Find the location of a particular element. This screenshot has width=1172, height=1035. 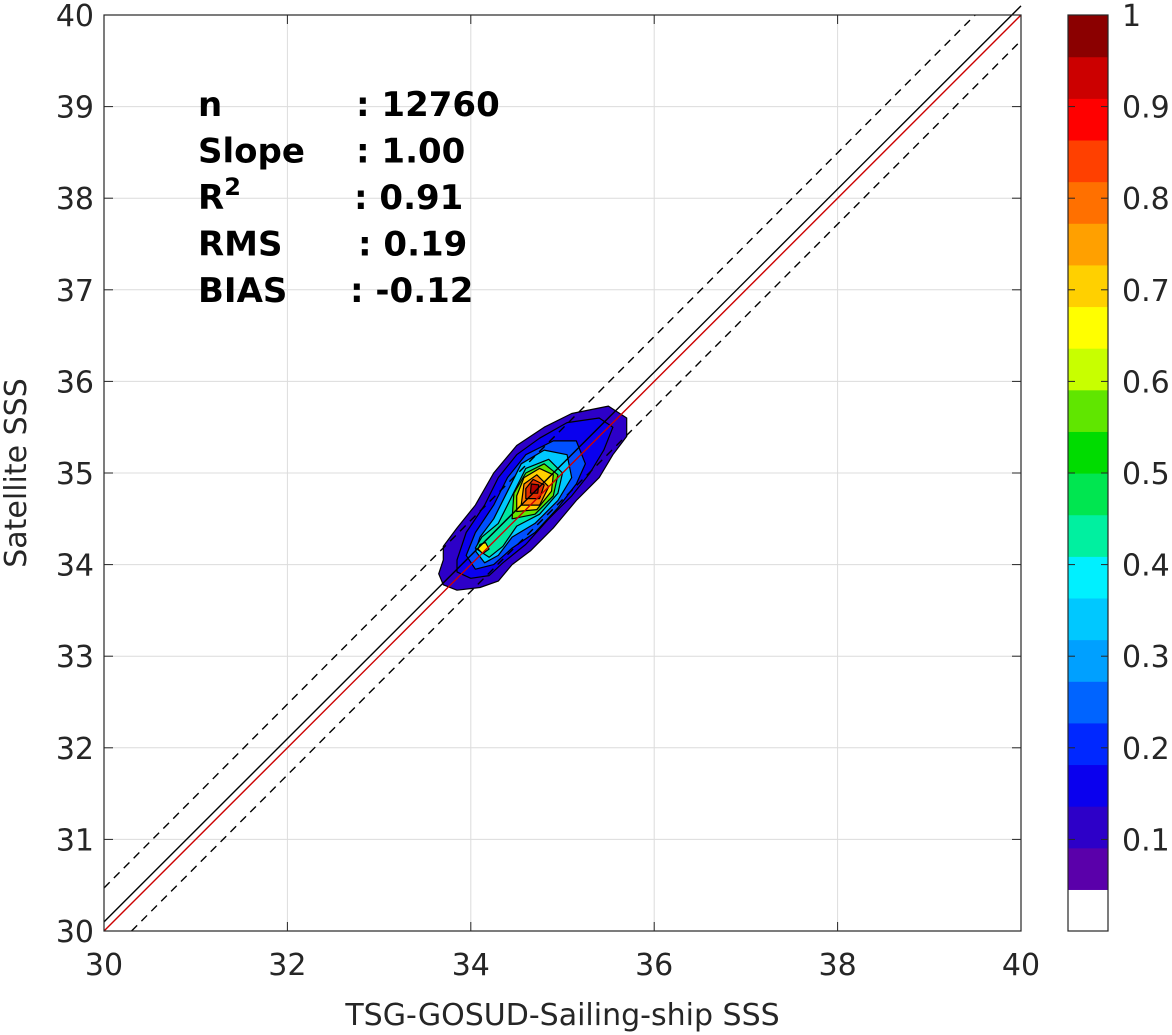

colorbar-tick-label: 0.6 is located at coordinates (1146, 382).